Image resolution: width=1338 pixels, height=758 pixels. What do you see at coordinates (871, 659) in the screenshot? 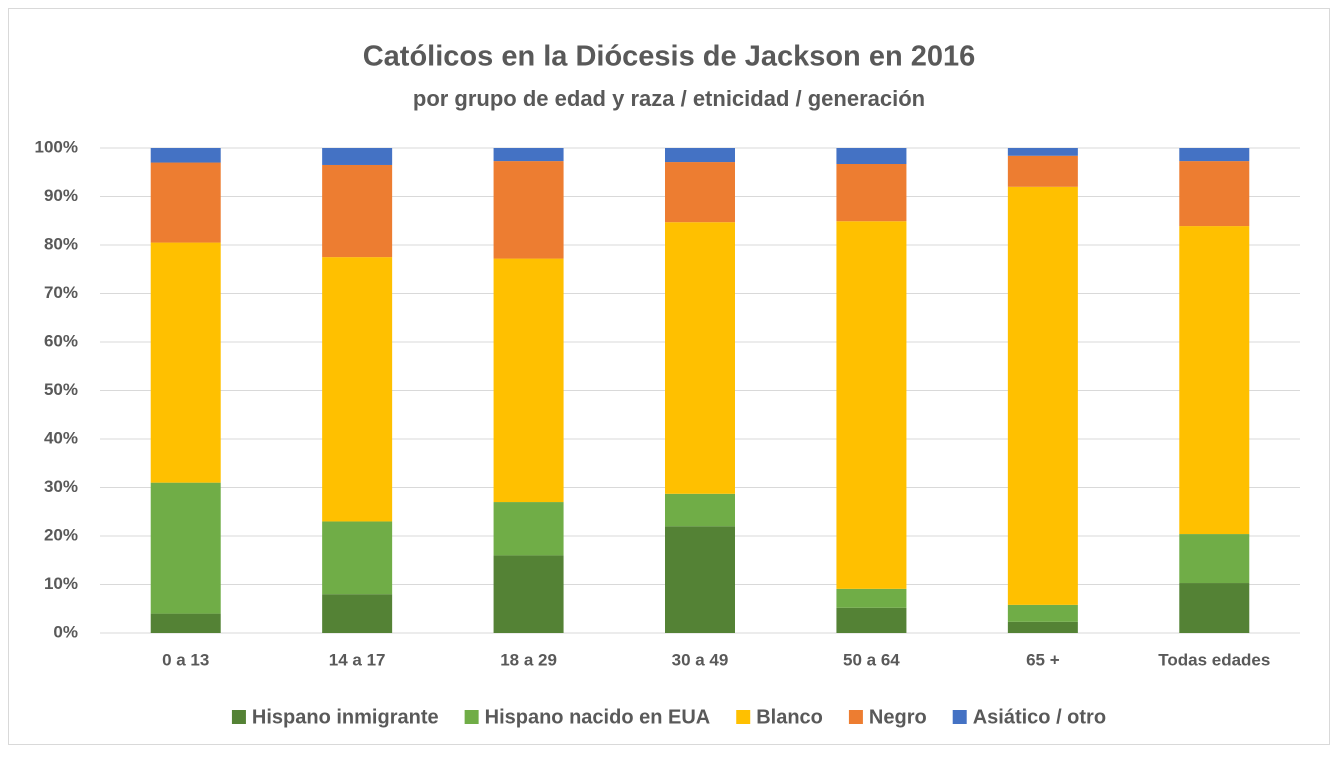
I see `x-tick-label: 50 a 64` at bounding box center [871, 659].